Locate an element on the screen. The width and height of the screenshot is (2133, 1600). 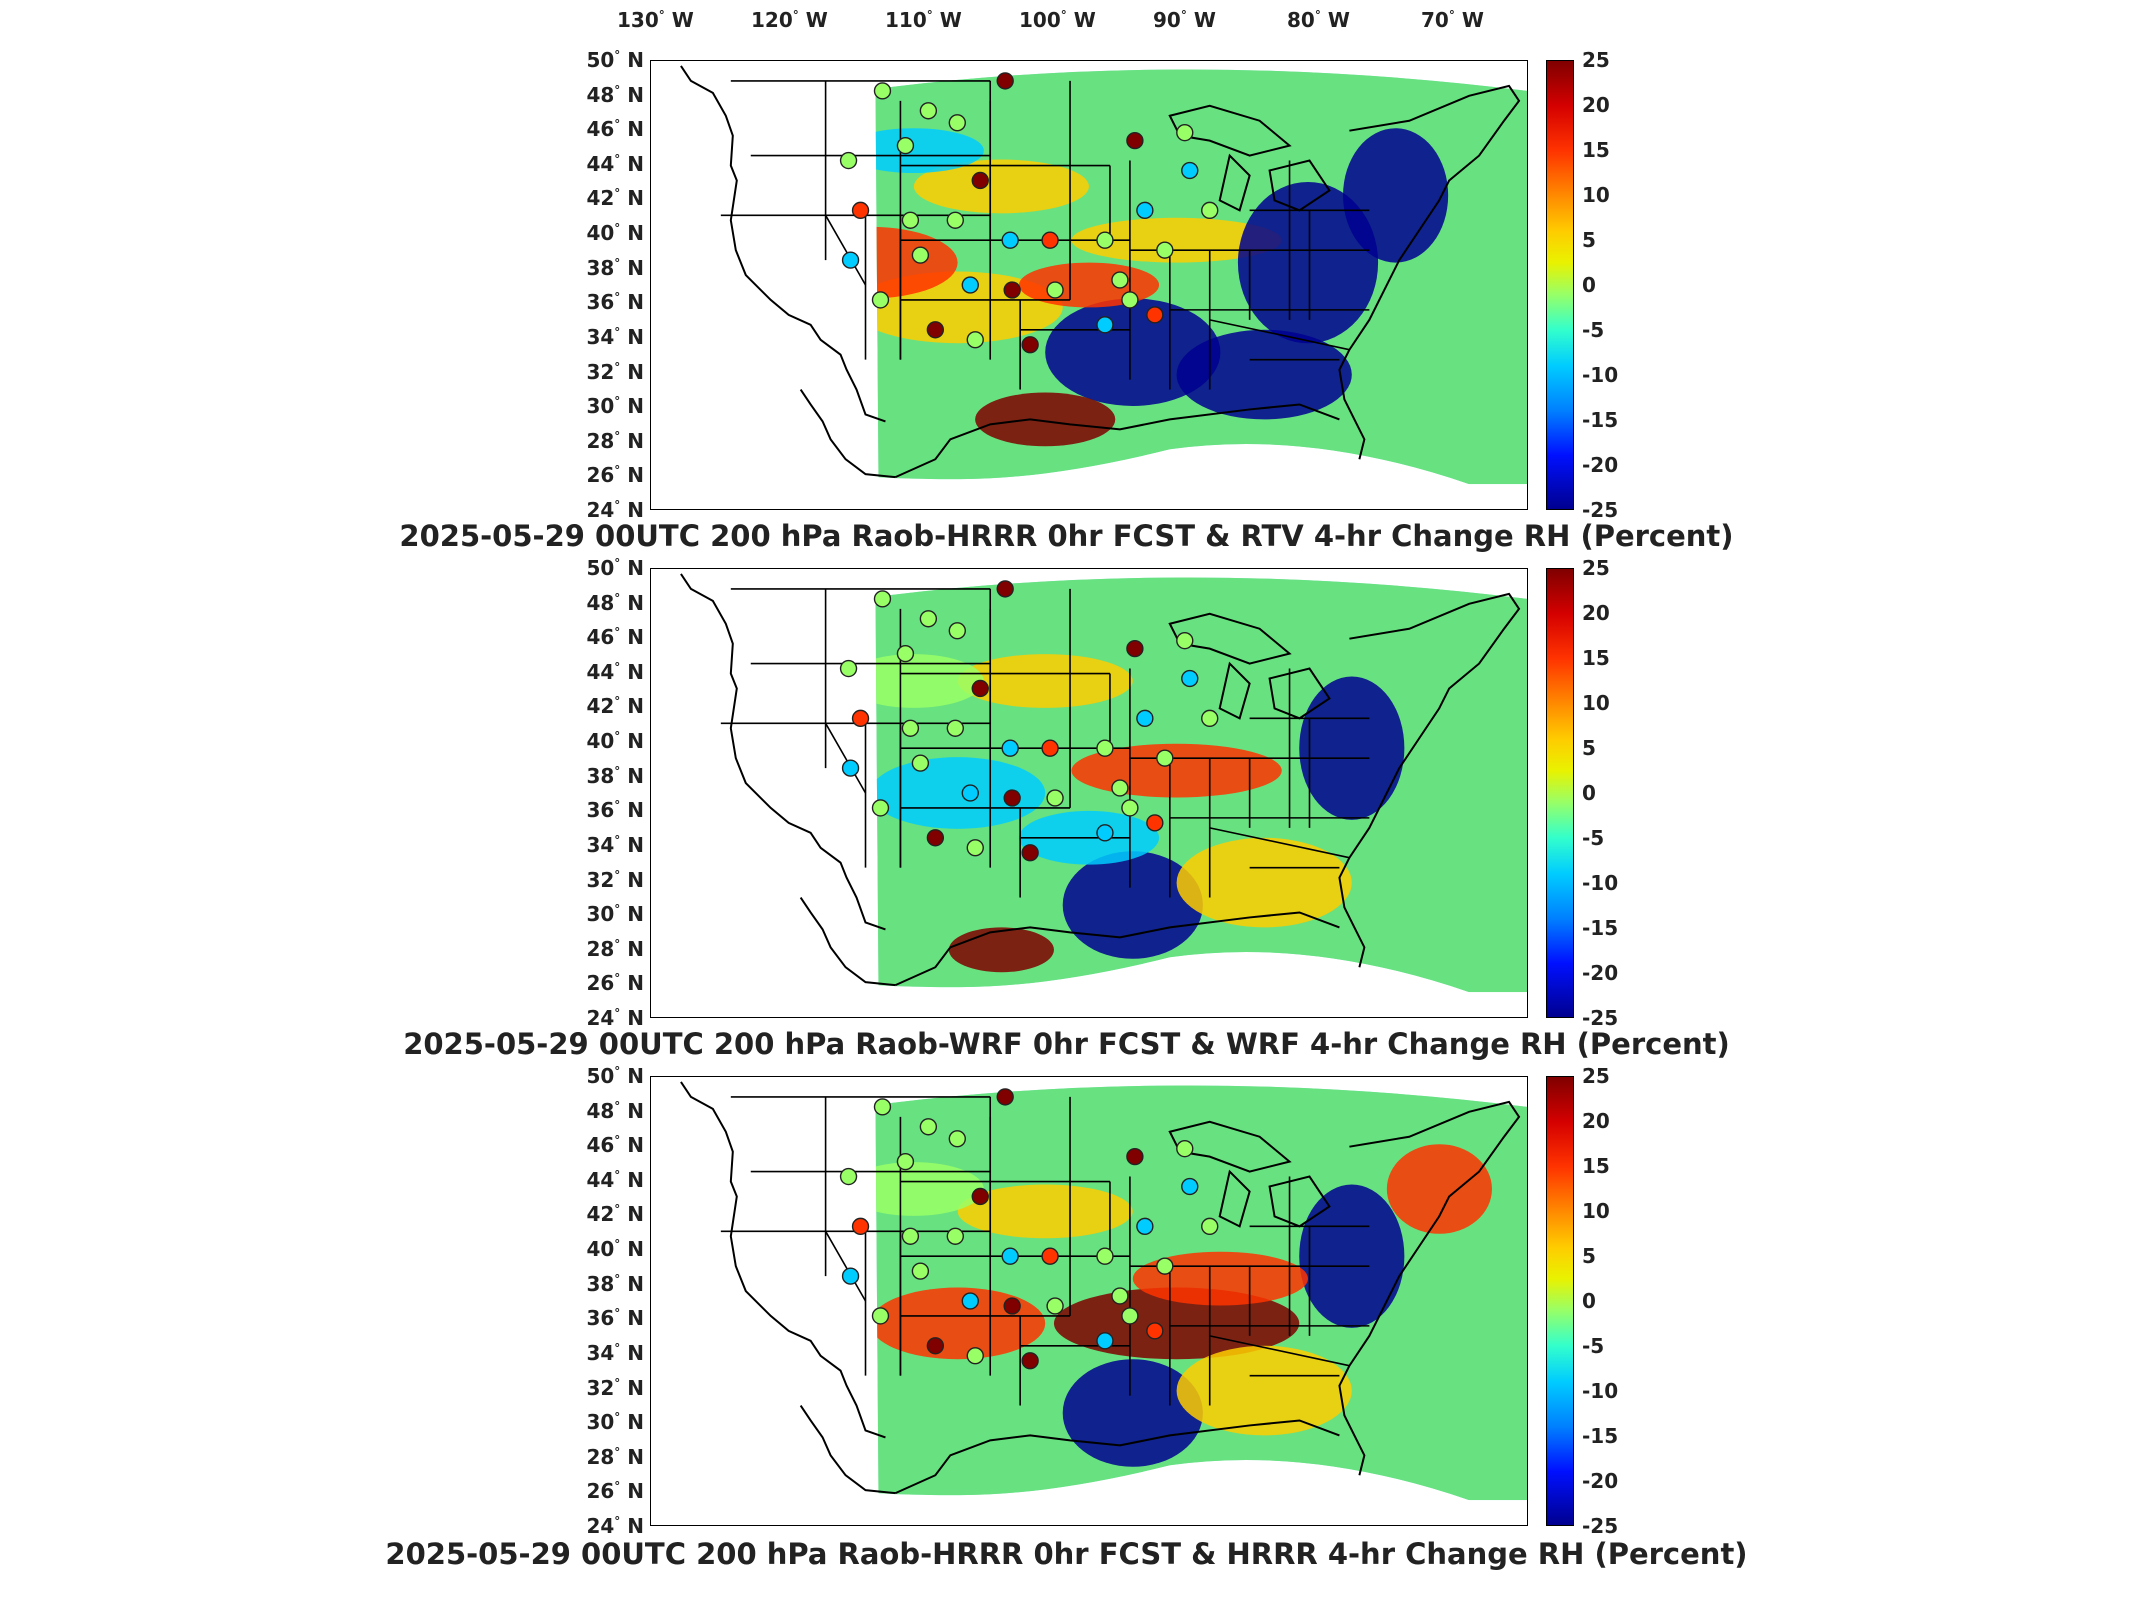
map-canvas is located at coordinates (1103, 783).